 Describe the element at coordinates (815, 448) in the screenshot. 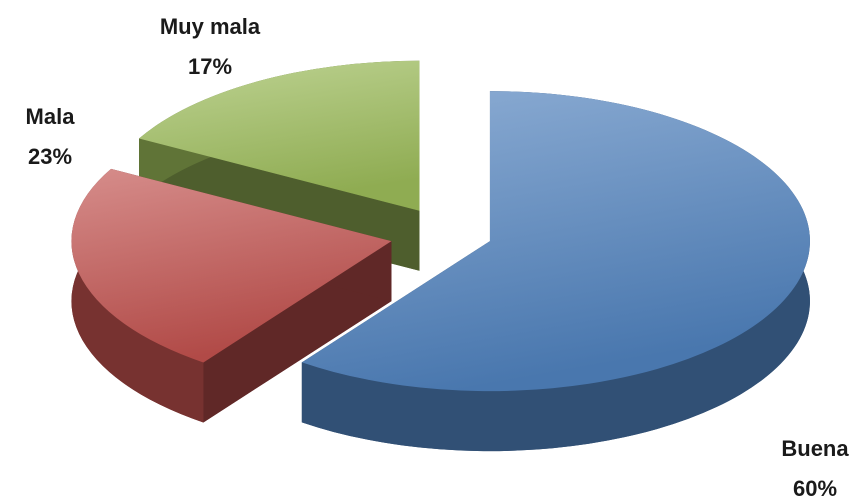

I see `slice-label: Buena` at that location.